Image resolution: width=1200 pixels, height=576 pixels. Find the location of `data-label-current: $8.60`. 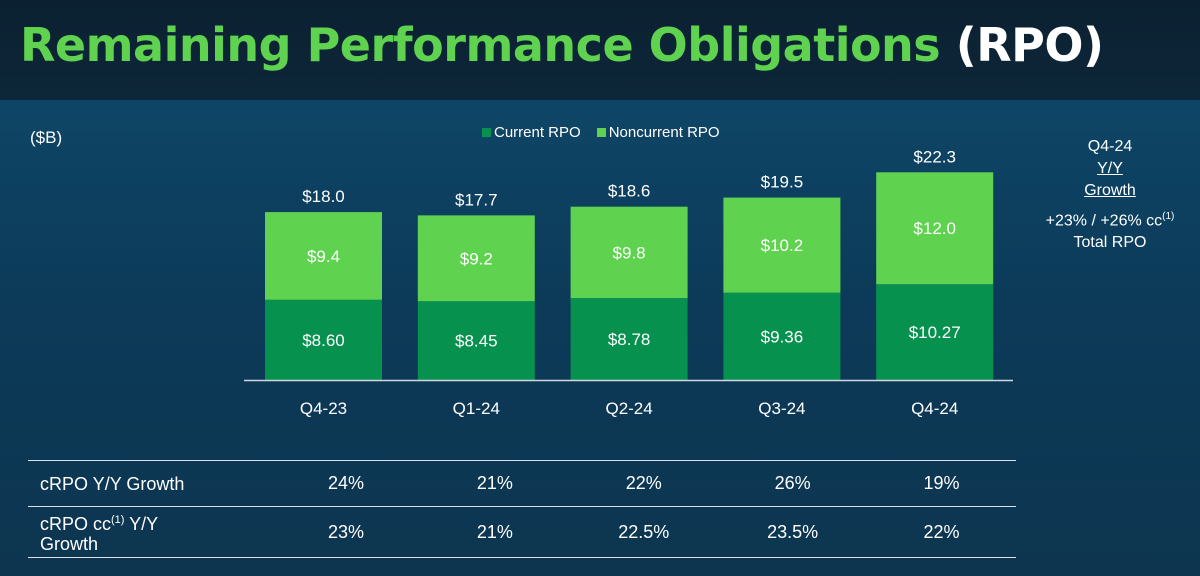

data-label-current: $8.60 is located at coordinates (323, 340).